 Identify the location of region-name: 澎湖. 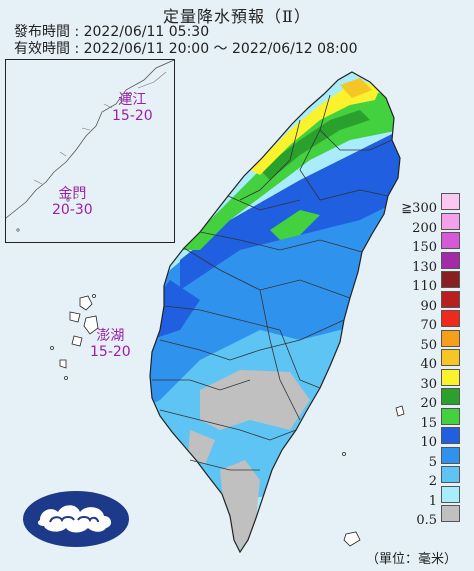
(110, 336).